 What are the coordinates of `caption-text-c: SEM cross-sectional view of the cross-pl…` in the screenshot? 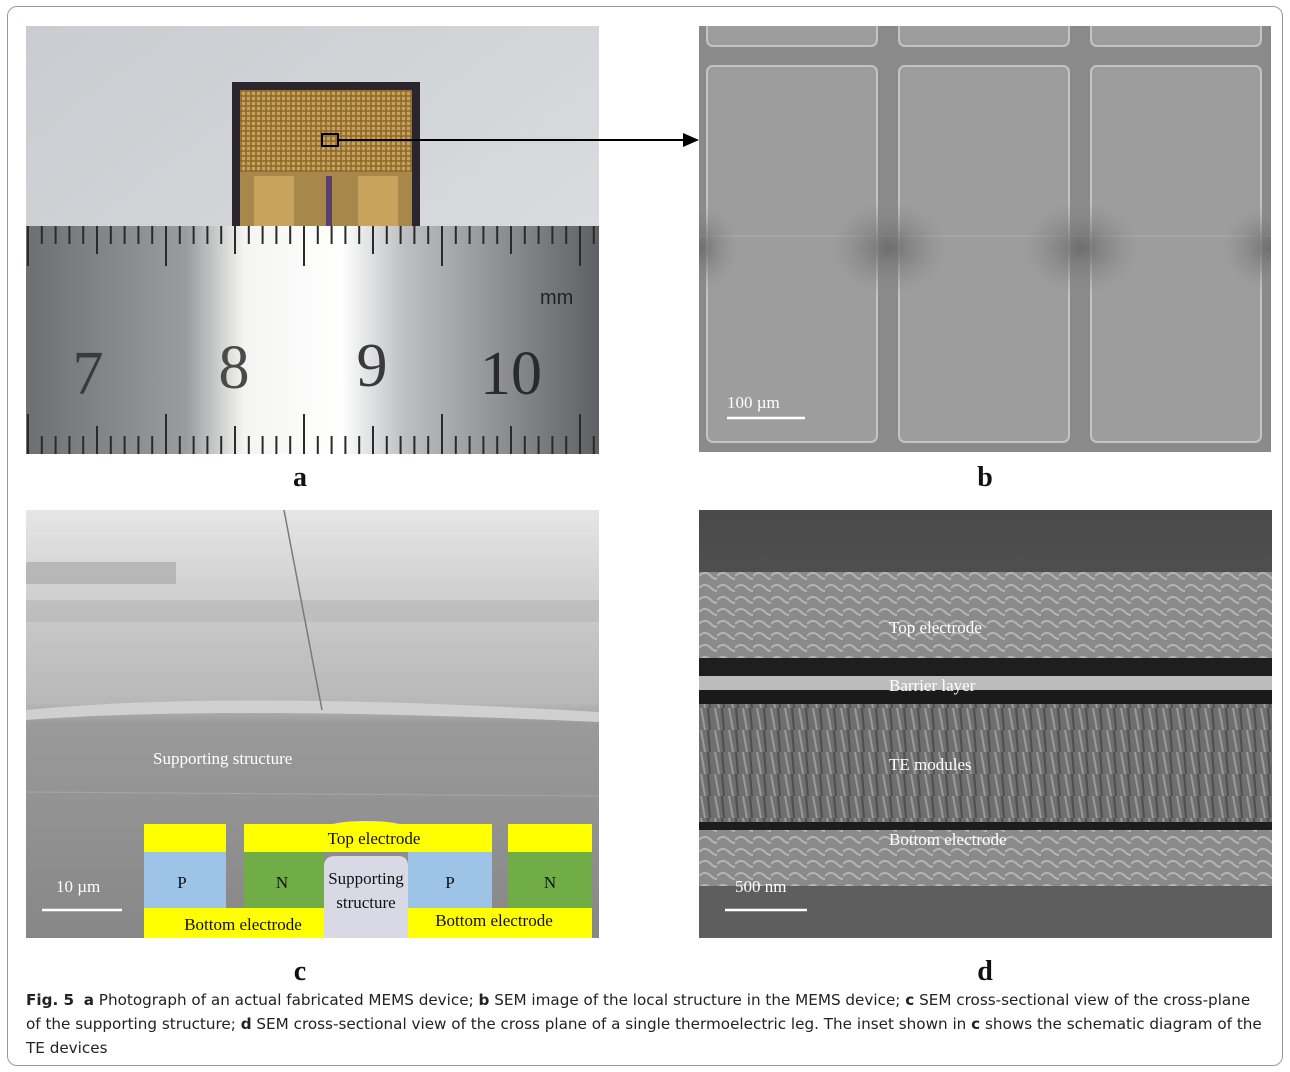 It's located at (638, 1012).